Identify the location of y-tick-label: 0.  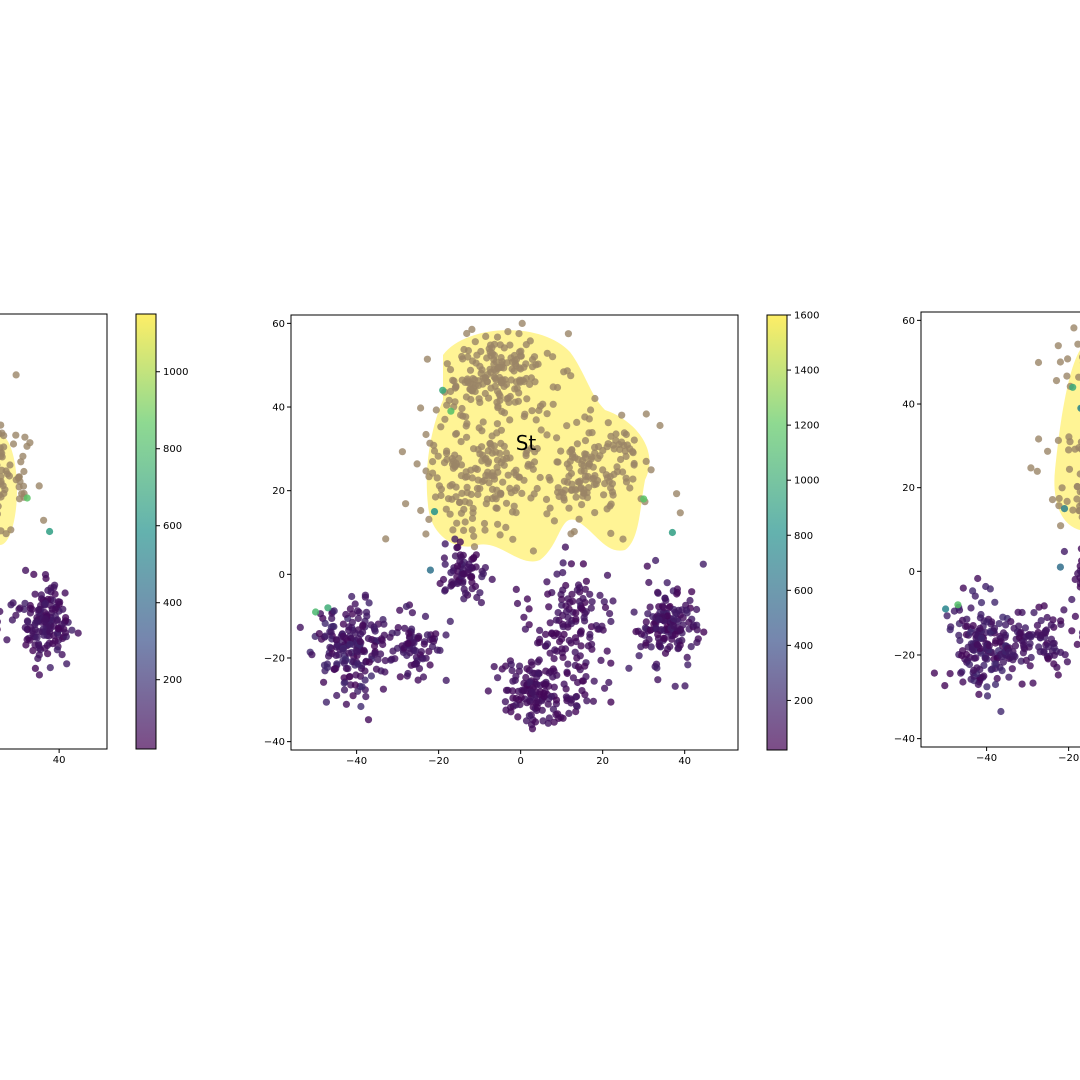
(282, 575).